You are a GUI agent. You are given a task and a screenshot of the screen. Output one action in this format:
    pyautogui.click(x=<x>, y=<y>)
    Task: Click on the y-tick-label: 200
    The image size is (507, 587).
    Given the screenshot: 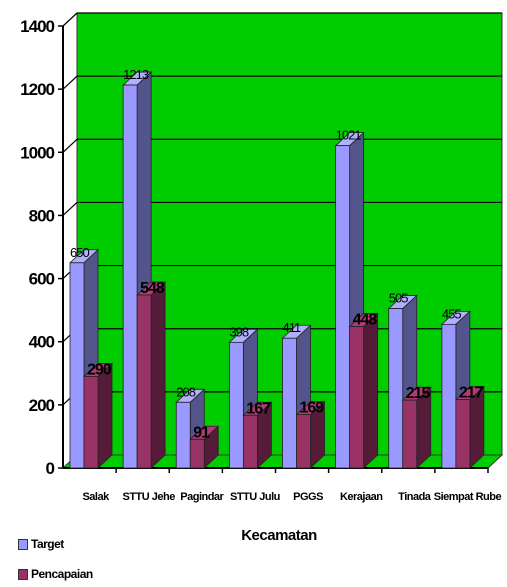 What is the action you would take?
    pyautogui.click(x=42, y=405)
    